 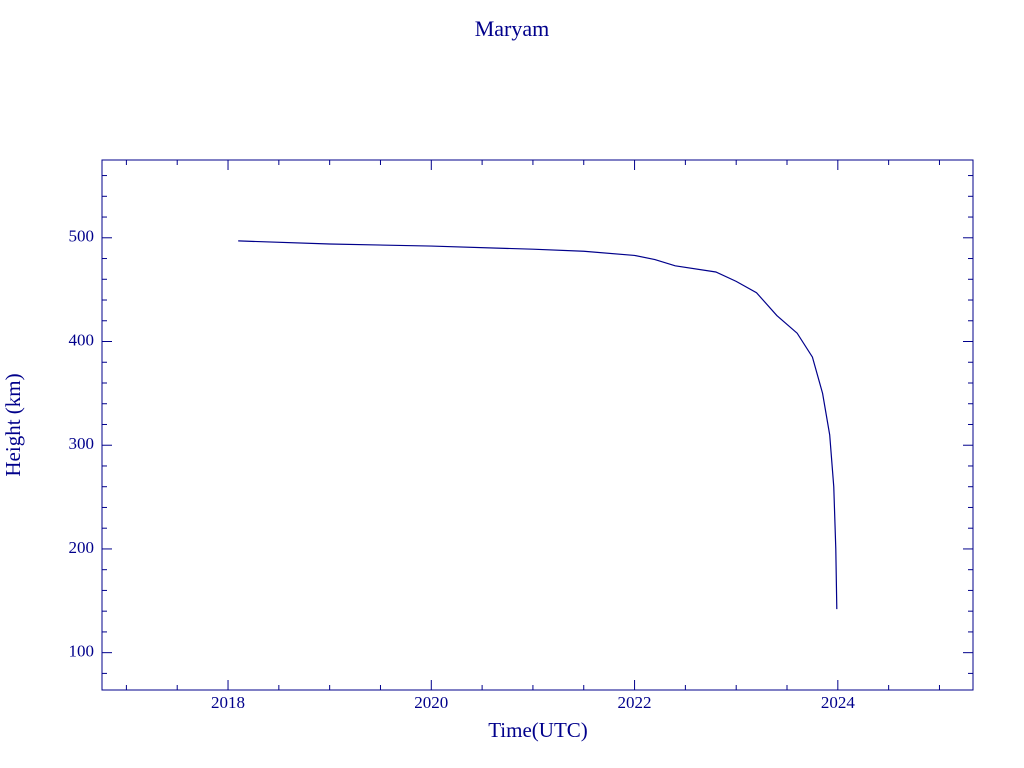 What do you see at coordinates (82, 339) in the screenshot?
I see `y-tick-label: 400` at bounding box center [82, 339].